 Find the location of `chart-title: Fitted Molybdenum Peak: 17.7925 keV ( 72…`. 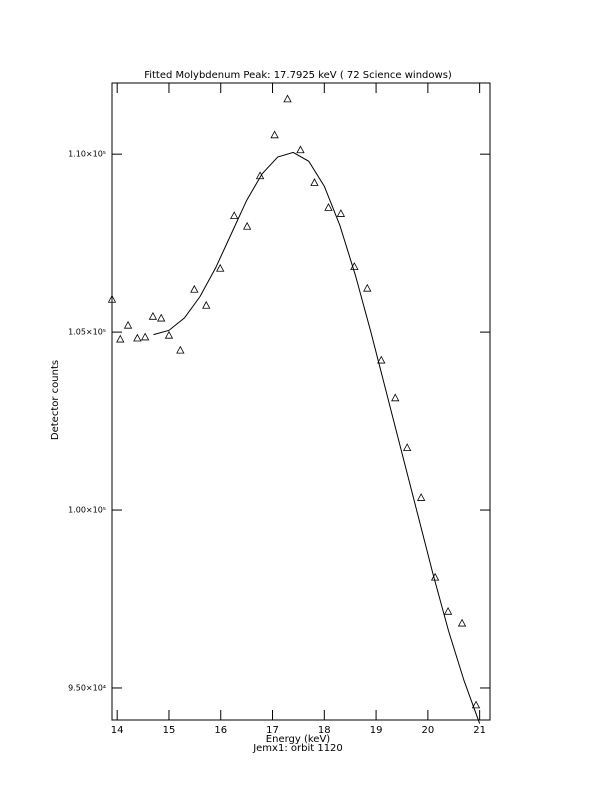

chart-title: Fitted Molybdenum Peak: 17.7925 keV ( 72… is located at coordinates (298, 75).